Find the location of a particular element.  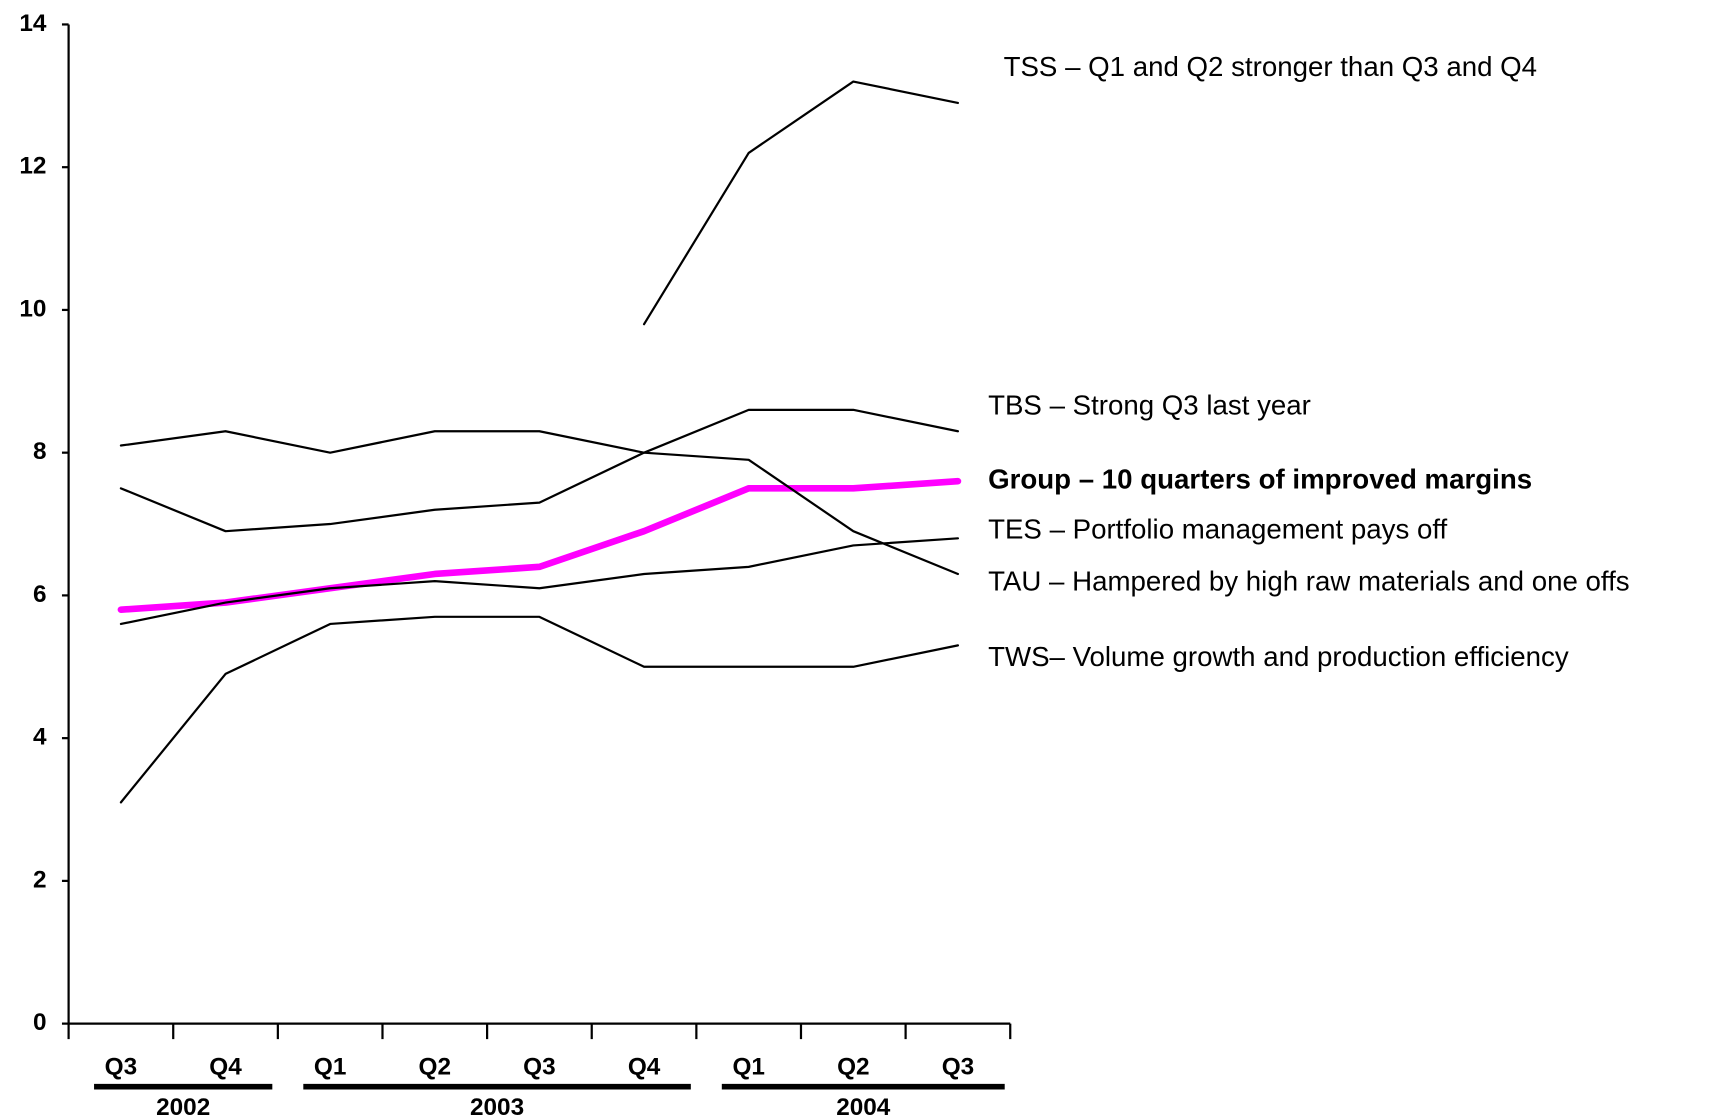

year-label: 2004 is located at coordinates (863, 1107).